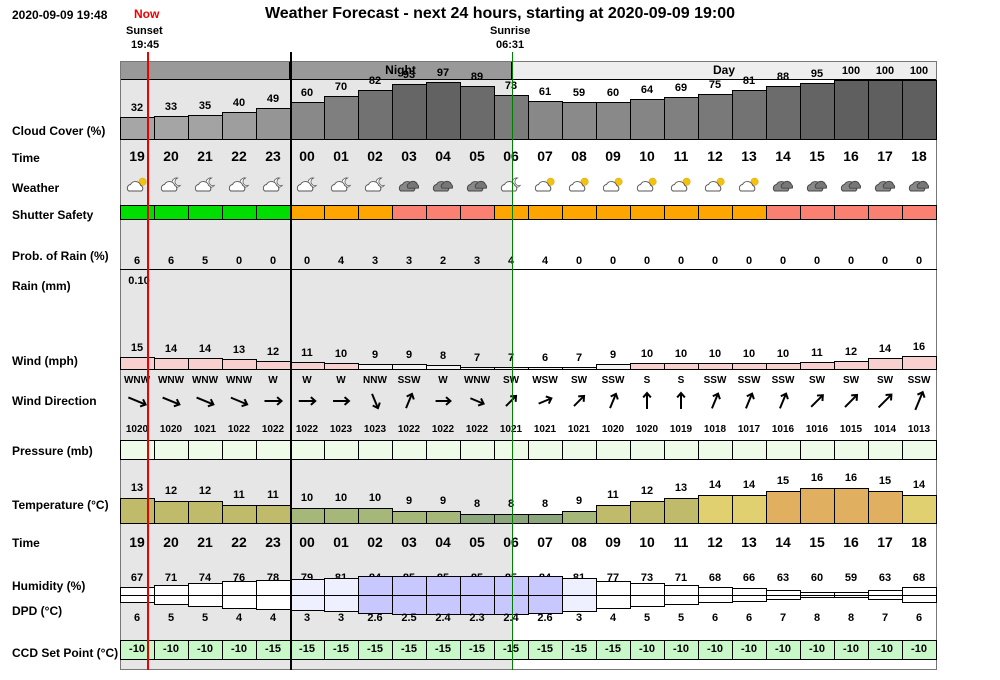 The image size is (1000, 680). Describe the element at coordinates (715, 156) in the screenshot. I see `time-cell: 12` at that location.